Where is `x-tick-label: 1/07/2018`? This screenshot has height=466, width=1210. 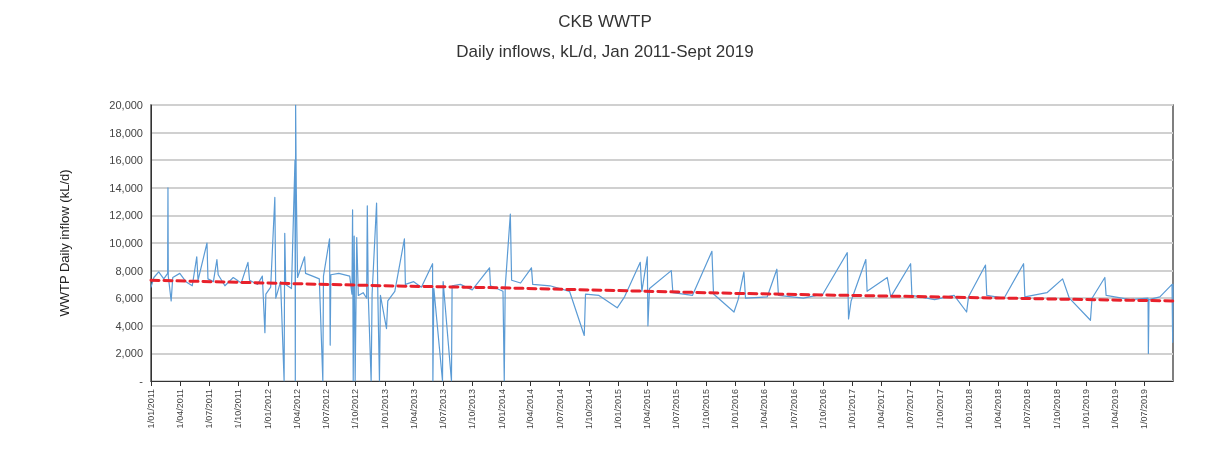 x-tick-label: 1/07/2018 is located at coordinates (1027, 409).